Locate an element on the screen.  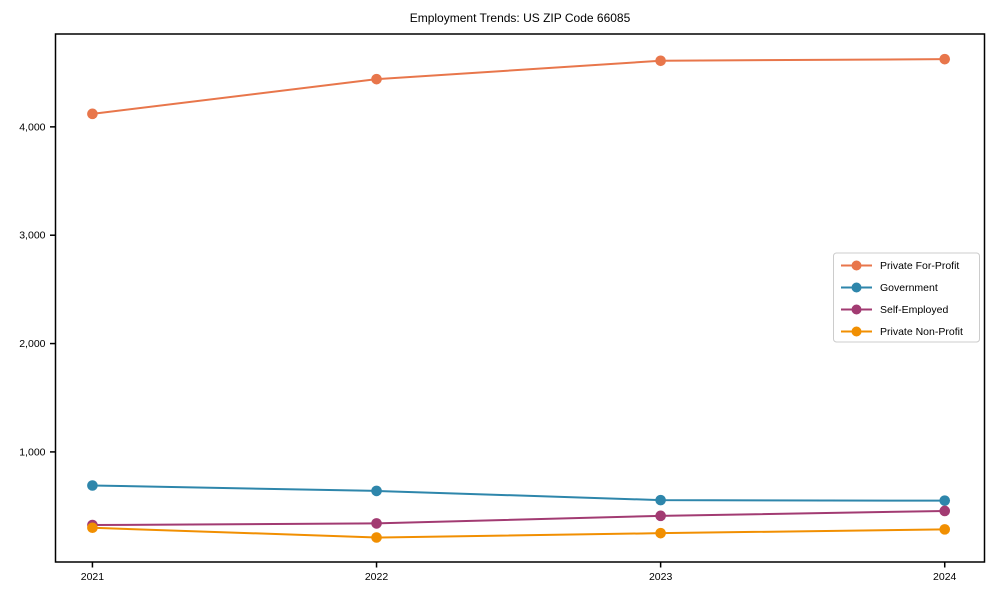
series-line-self-employed is located at coordinates (519, 518).